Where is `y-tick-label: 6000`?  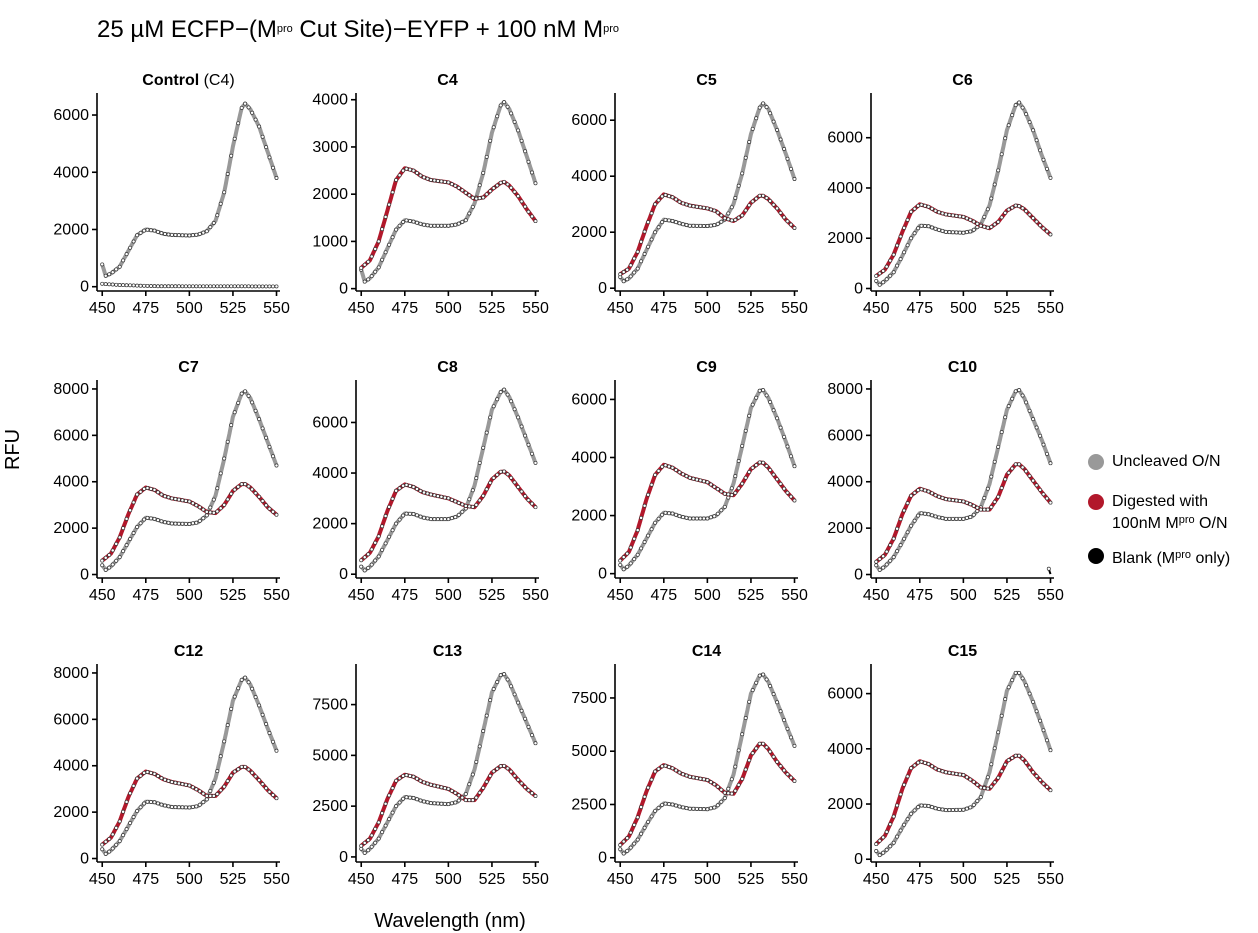 y-tick-label: 6000 is located at coordinates (71, 719).